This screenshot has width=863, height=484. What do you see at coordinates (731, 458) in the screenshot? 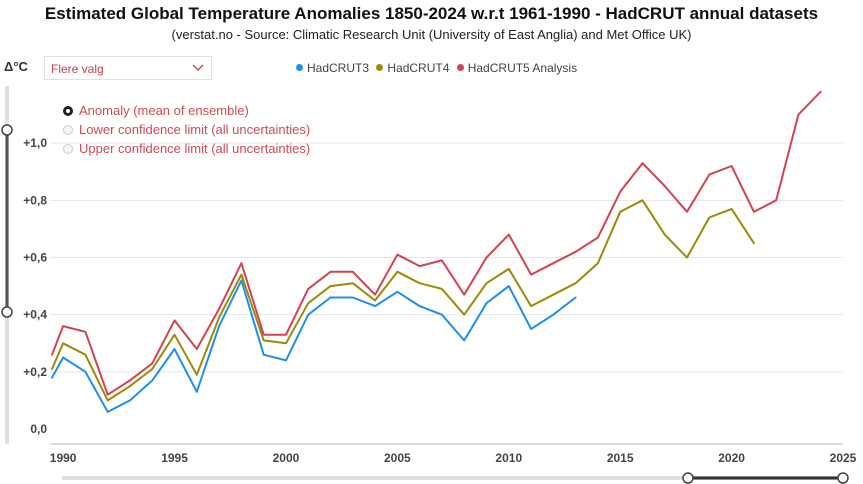
I see `x-tick-label: 2020` at bounding box center [731, 458].